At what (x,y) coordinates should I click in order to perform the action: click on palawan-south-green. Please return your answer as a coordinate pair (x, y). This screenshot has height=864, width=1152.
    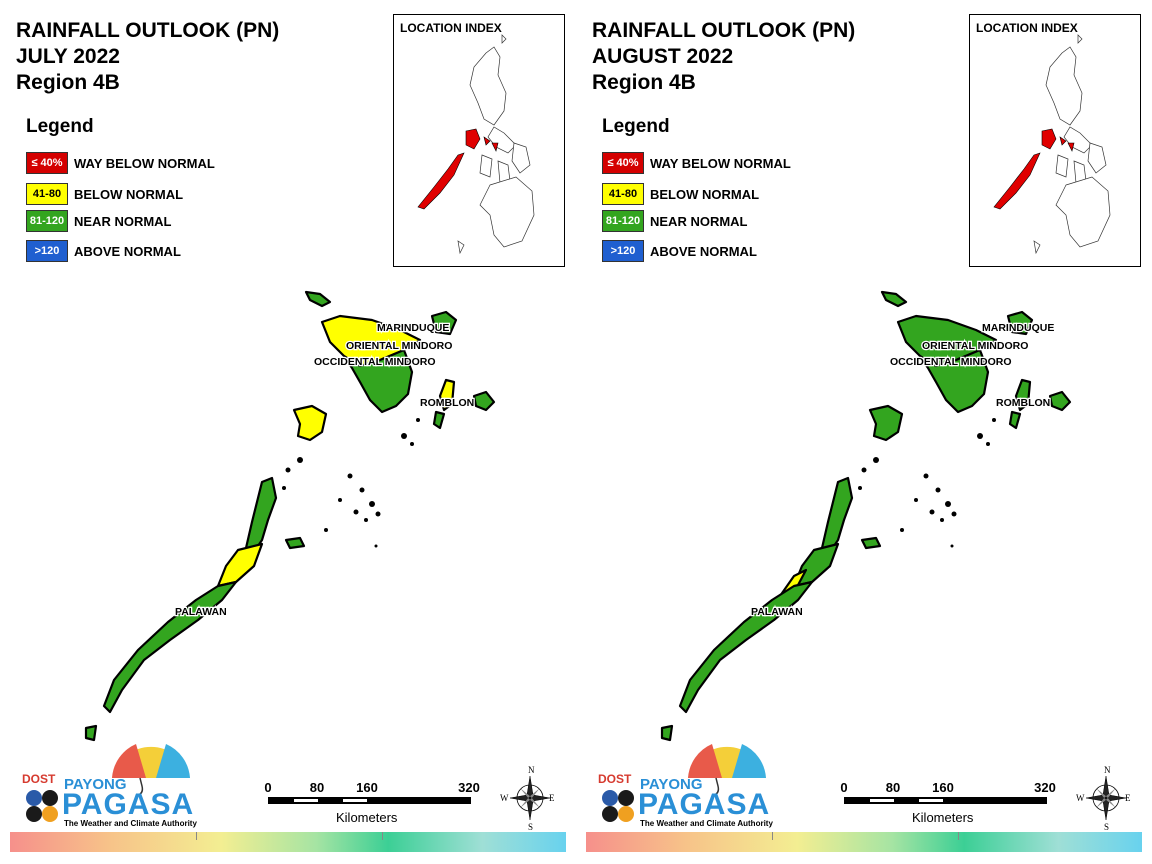
    Looking at the image, I should click on (170, 647).